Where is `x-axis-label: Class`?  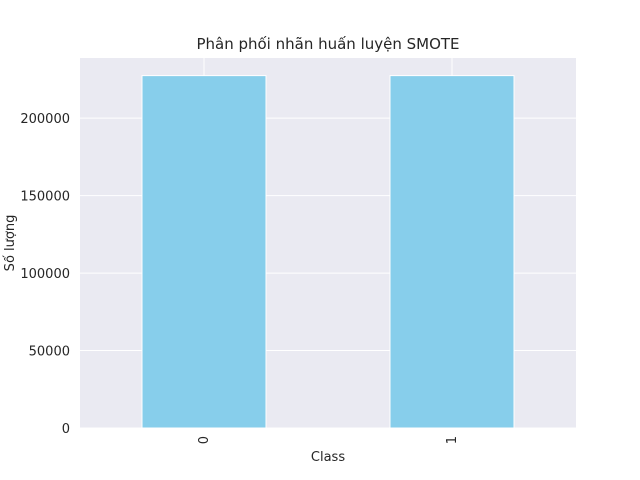
x-axis-label: Class is located at coordinates (328, 457).